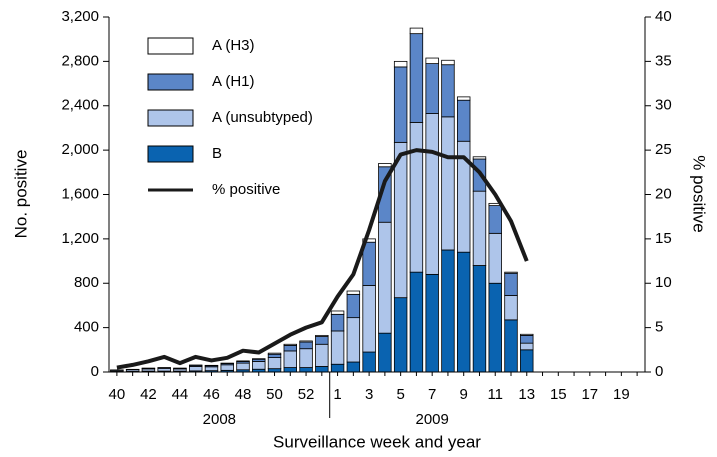 The image size is (717, 457). I want to click on x-tick-label: 42, so click(148, 394).